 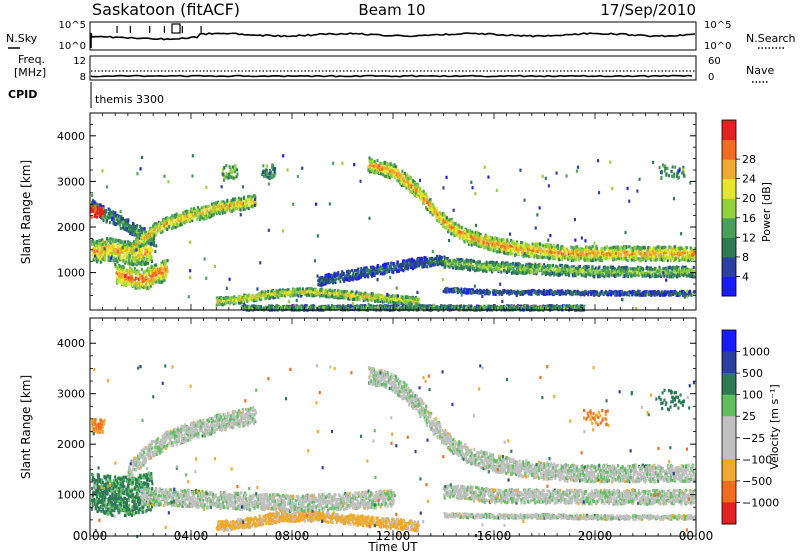 What do you see at coordinates (711, 77) in the screenshot?
I see `right-tick-freq-2: 0` at bounding box center [711, 77].